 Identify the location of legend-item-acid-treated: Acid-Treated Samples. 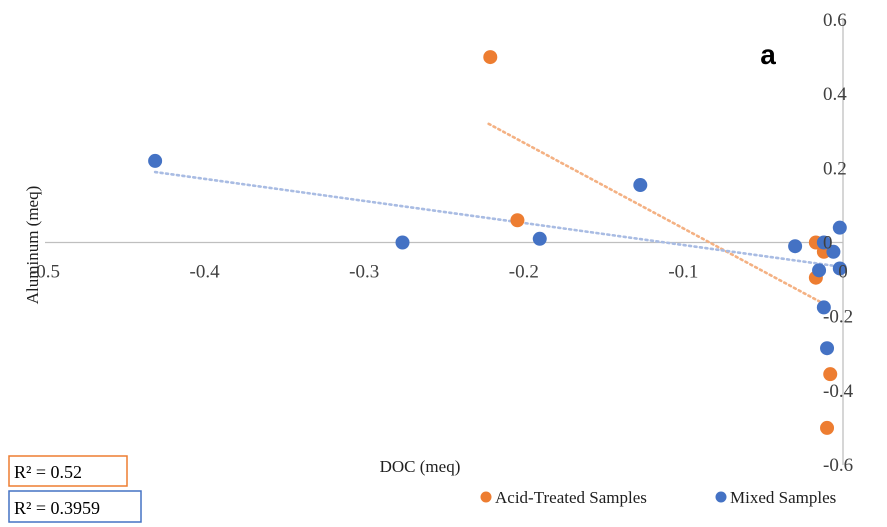
(563, 497).